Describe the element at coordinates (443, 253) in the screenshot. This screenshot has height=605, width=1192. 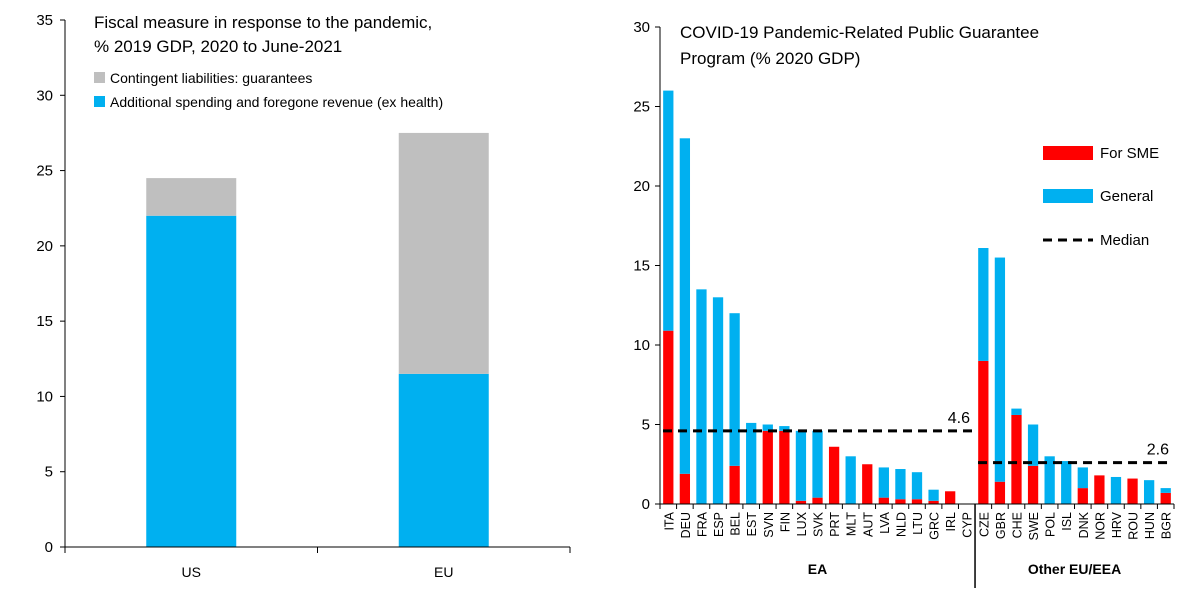
I see `left-bar-eu-guarantees` at that location.